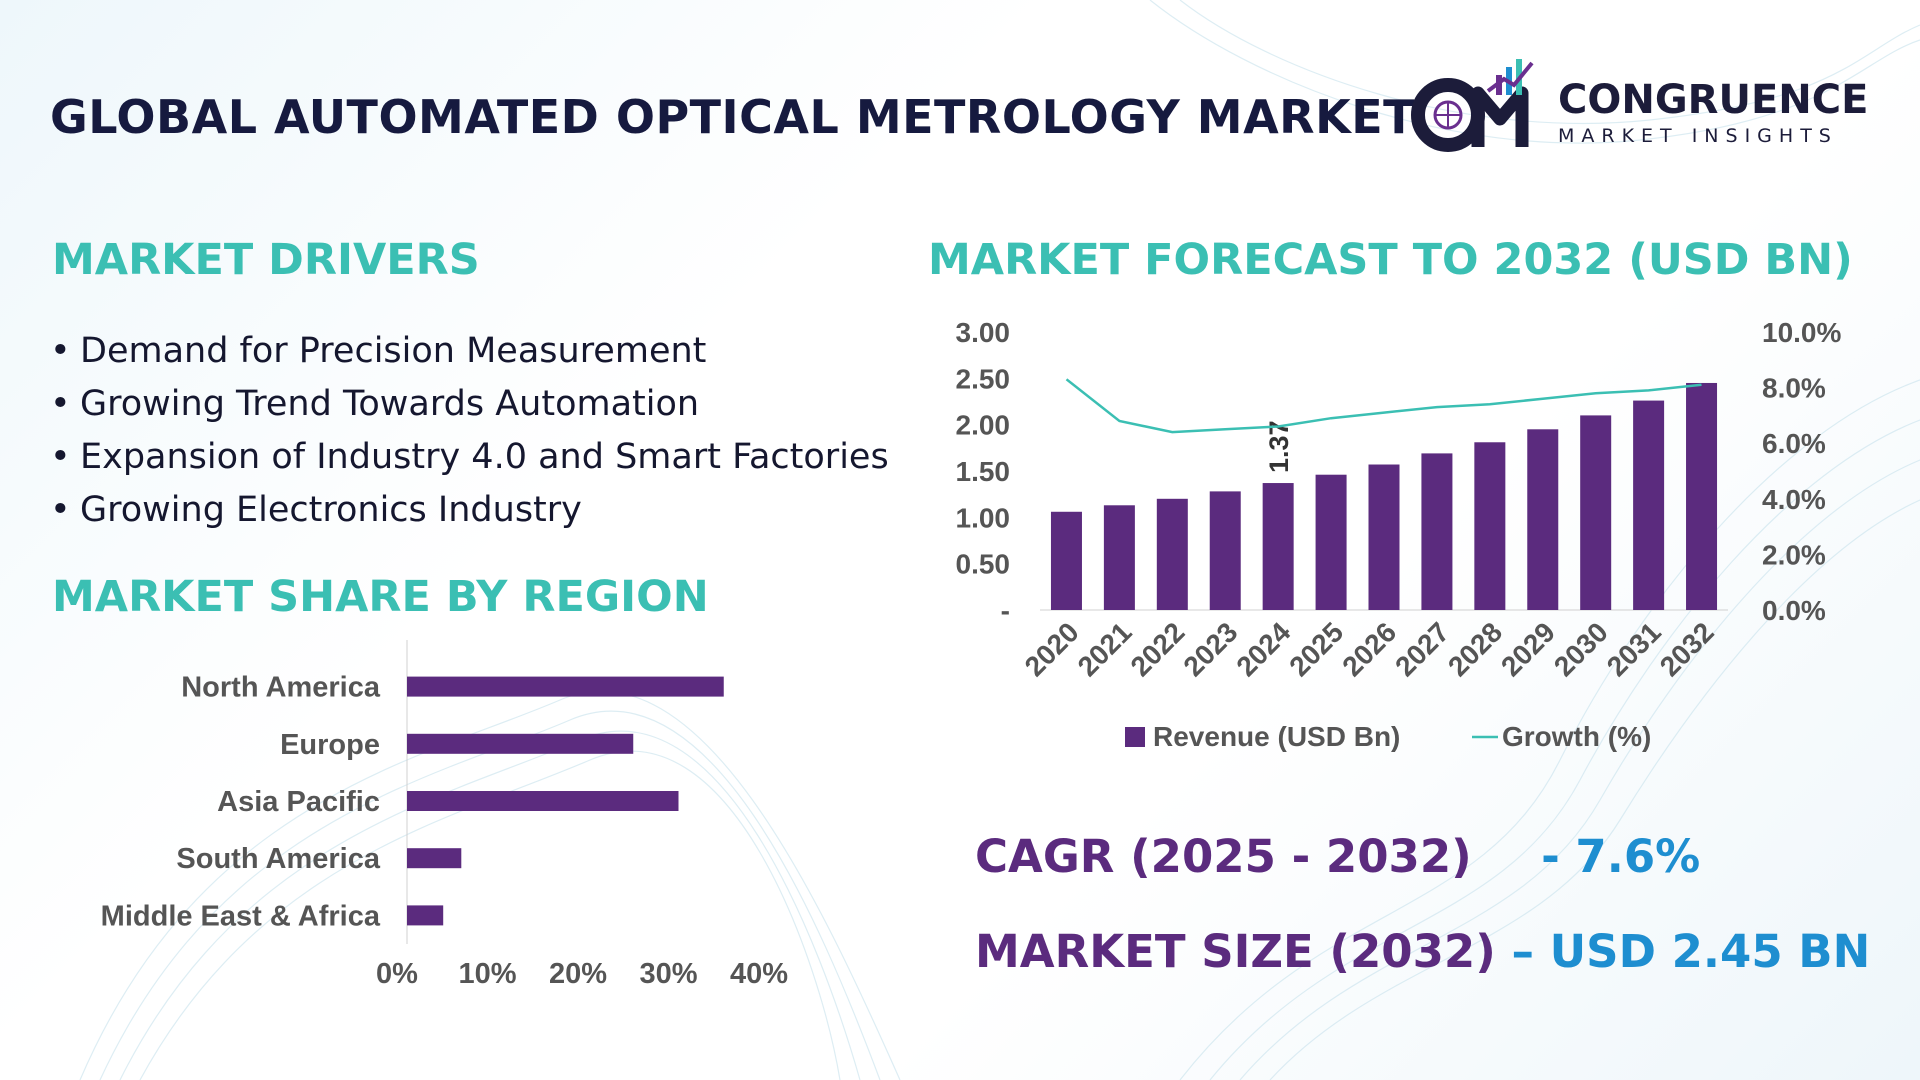 The image size is (1920, 1080). I want to click on forecast-heading: MARKET FORECAST TO 2032 (USD BN), so click(1390, 260).